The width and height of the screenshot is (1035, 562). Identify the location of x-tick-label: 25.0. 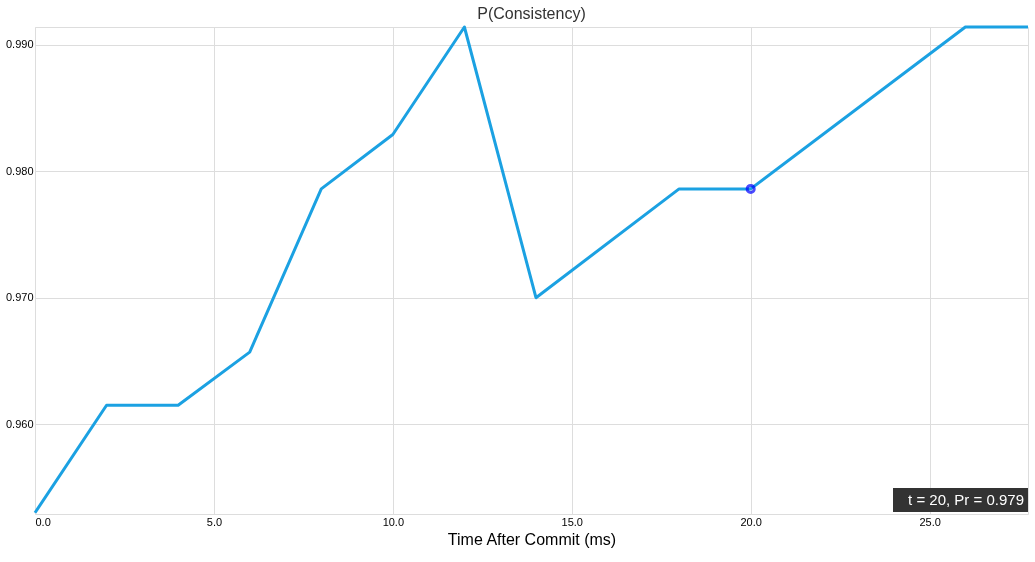
(930, 521).